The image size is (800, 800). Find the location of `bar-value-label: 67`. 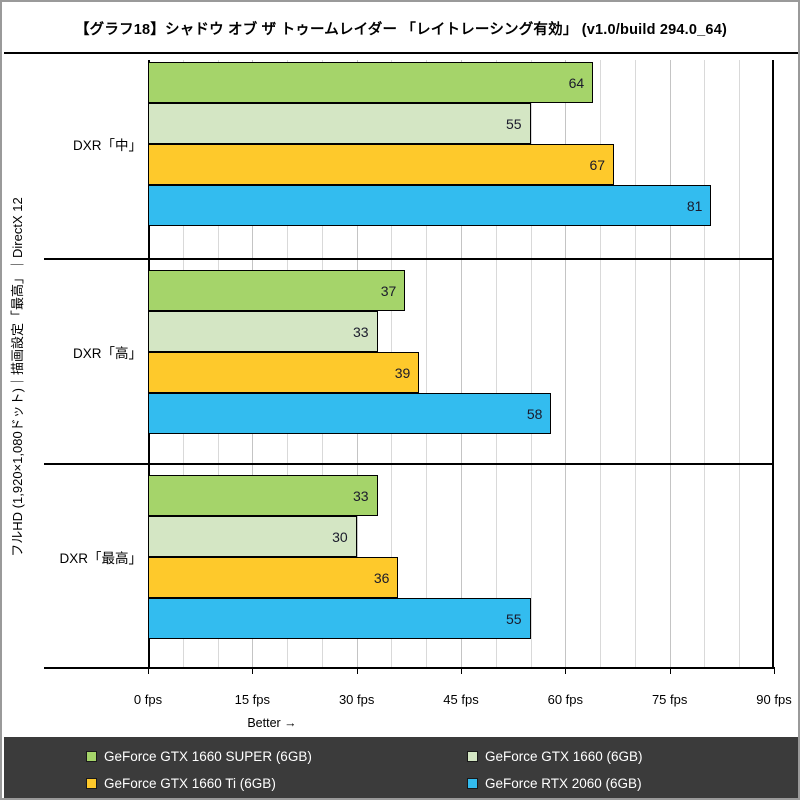

bar-value-label: 67 is located at coordinates (597, 164).